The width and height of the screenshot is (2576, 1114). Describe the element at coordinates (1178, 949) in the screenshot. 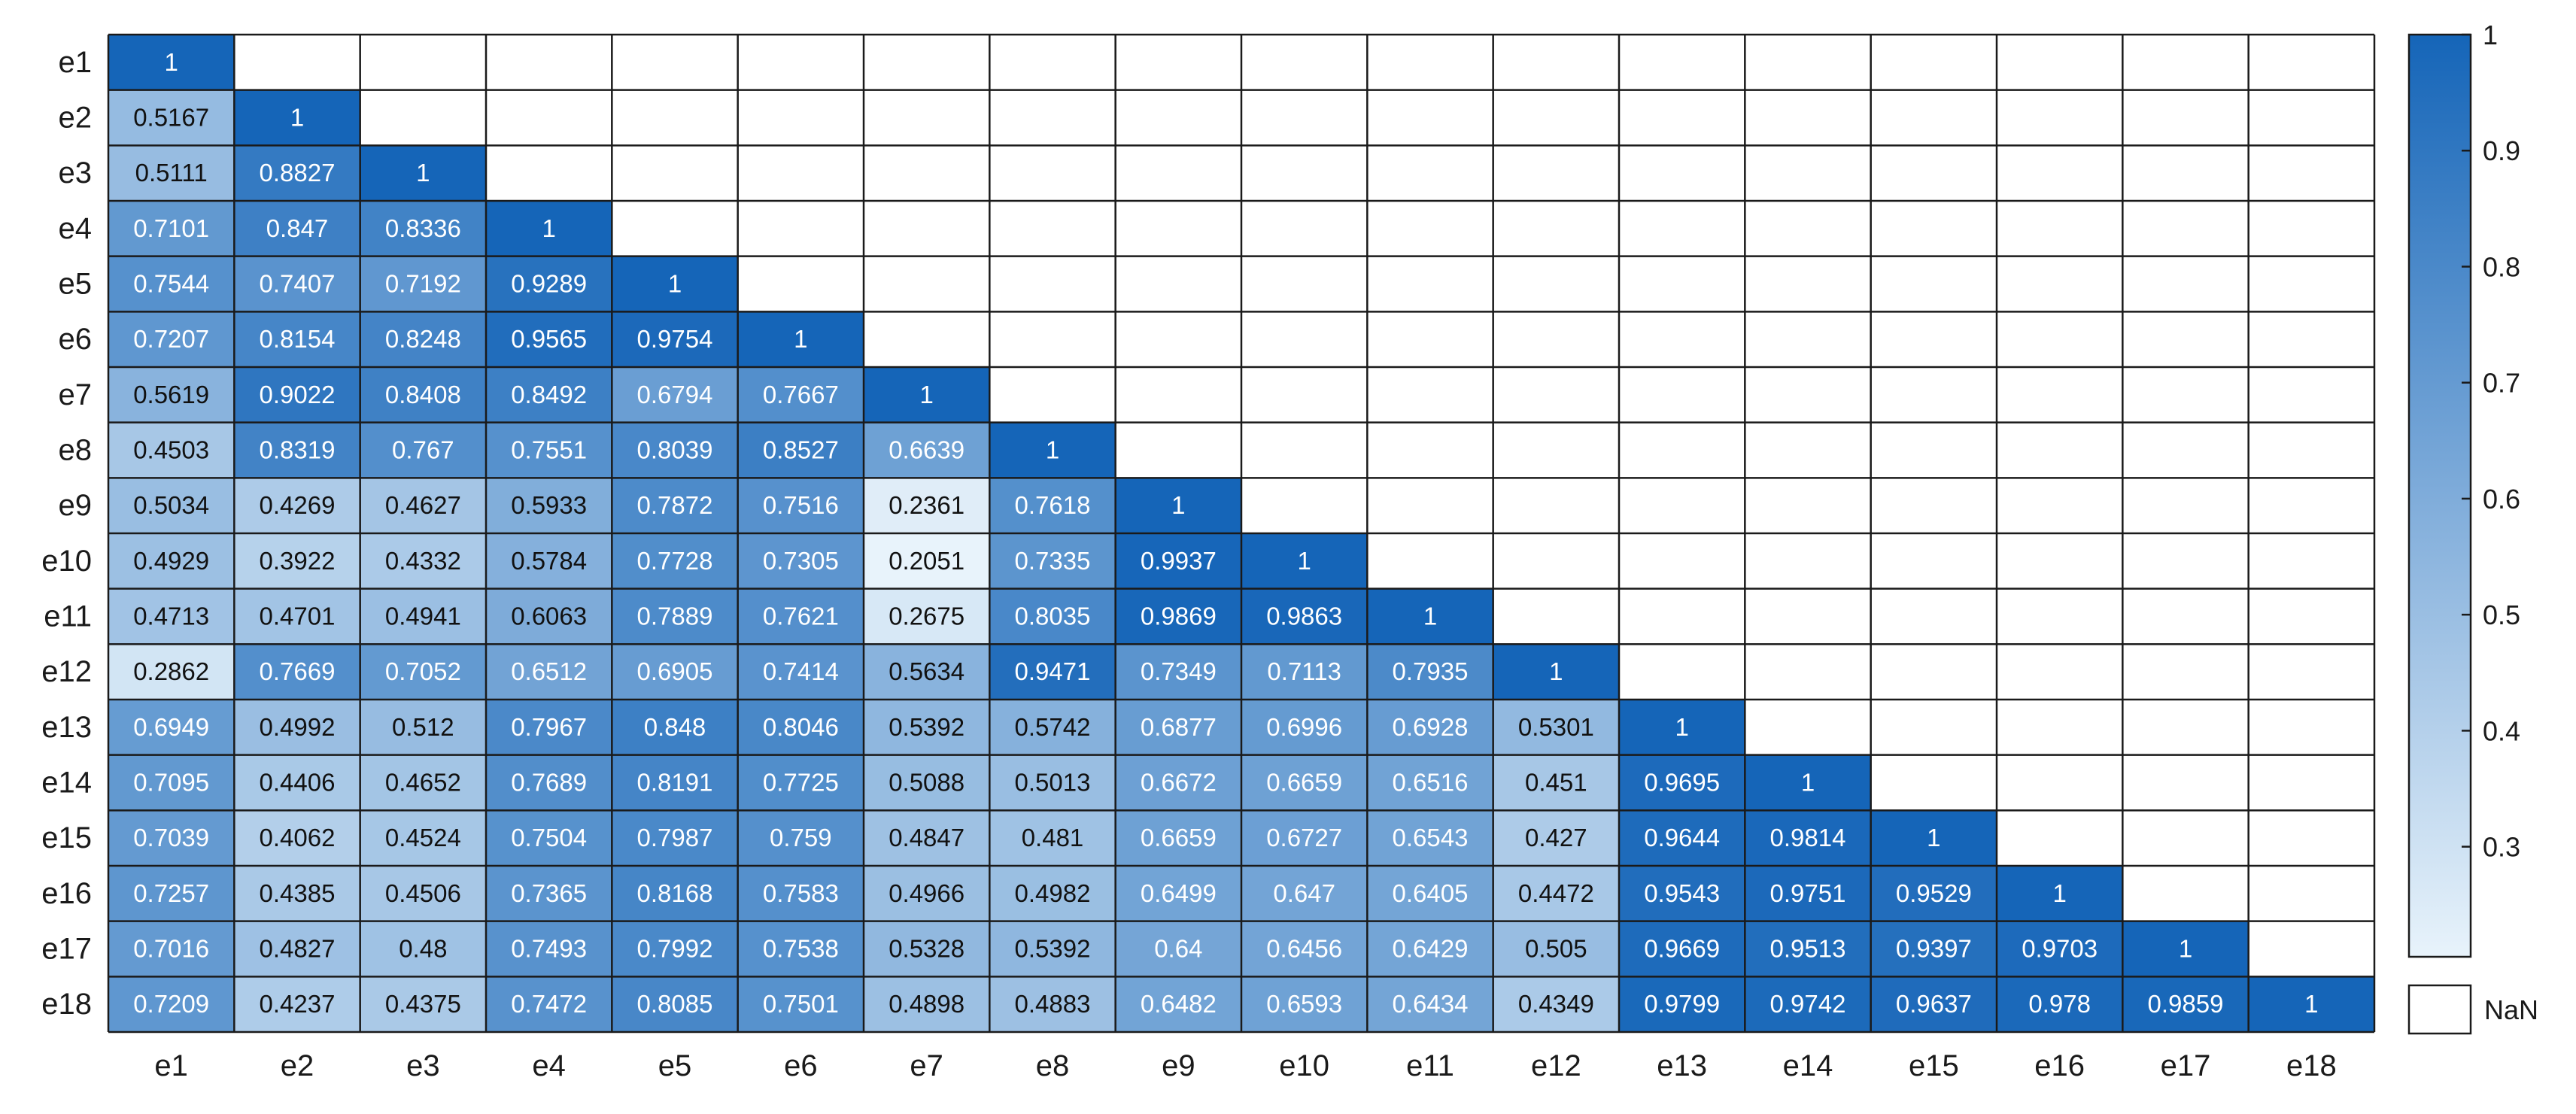

I see `cell-value-label: 0.64` at that location.